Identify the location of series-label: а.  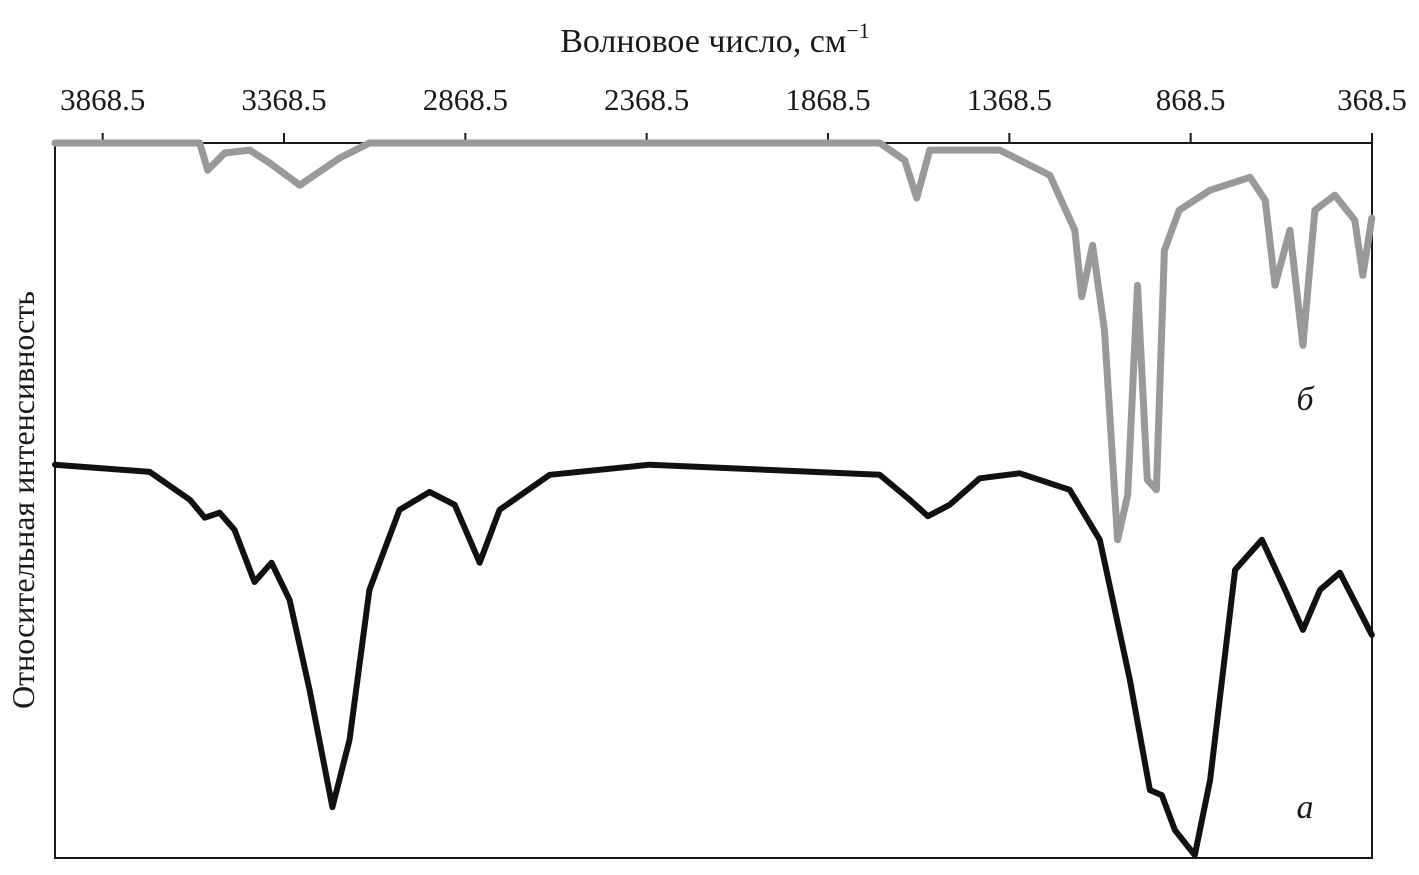
(1305, 807).